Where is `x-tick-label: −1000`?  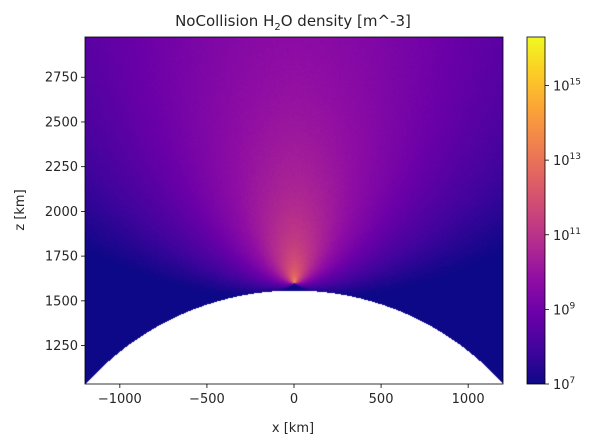 x-tick-label: −1000 is located at coordinates (120, 399).